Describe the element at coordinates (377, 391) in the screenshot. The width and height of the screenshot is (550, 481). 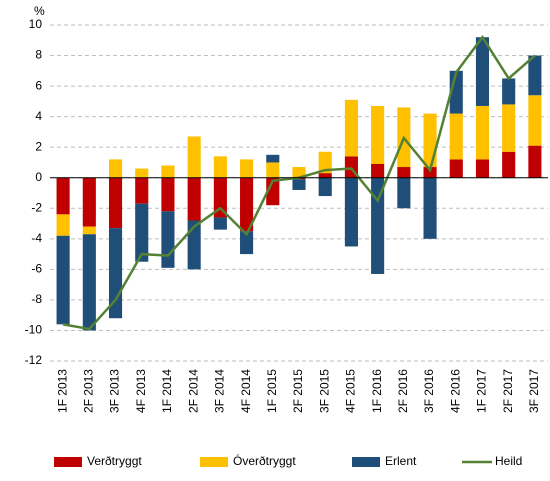
I see `x-tick-label: 1F 2016` at that location.